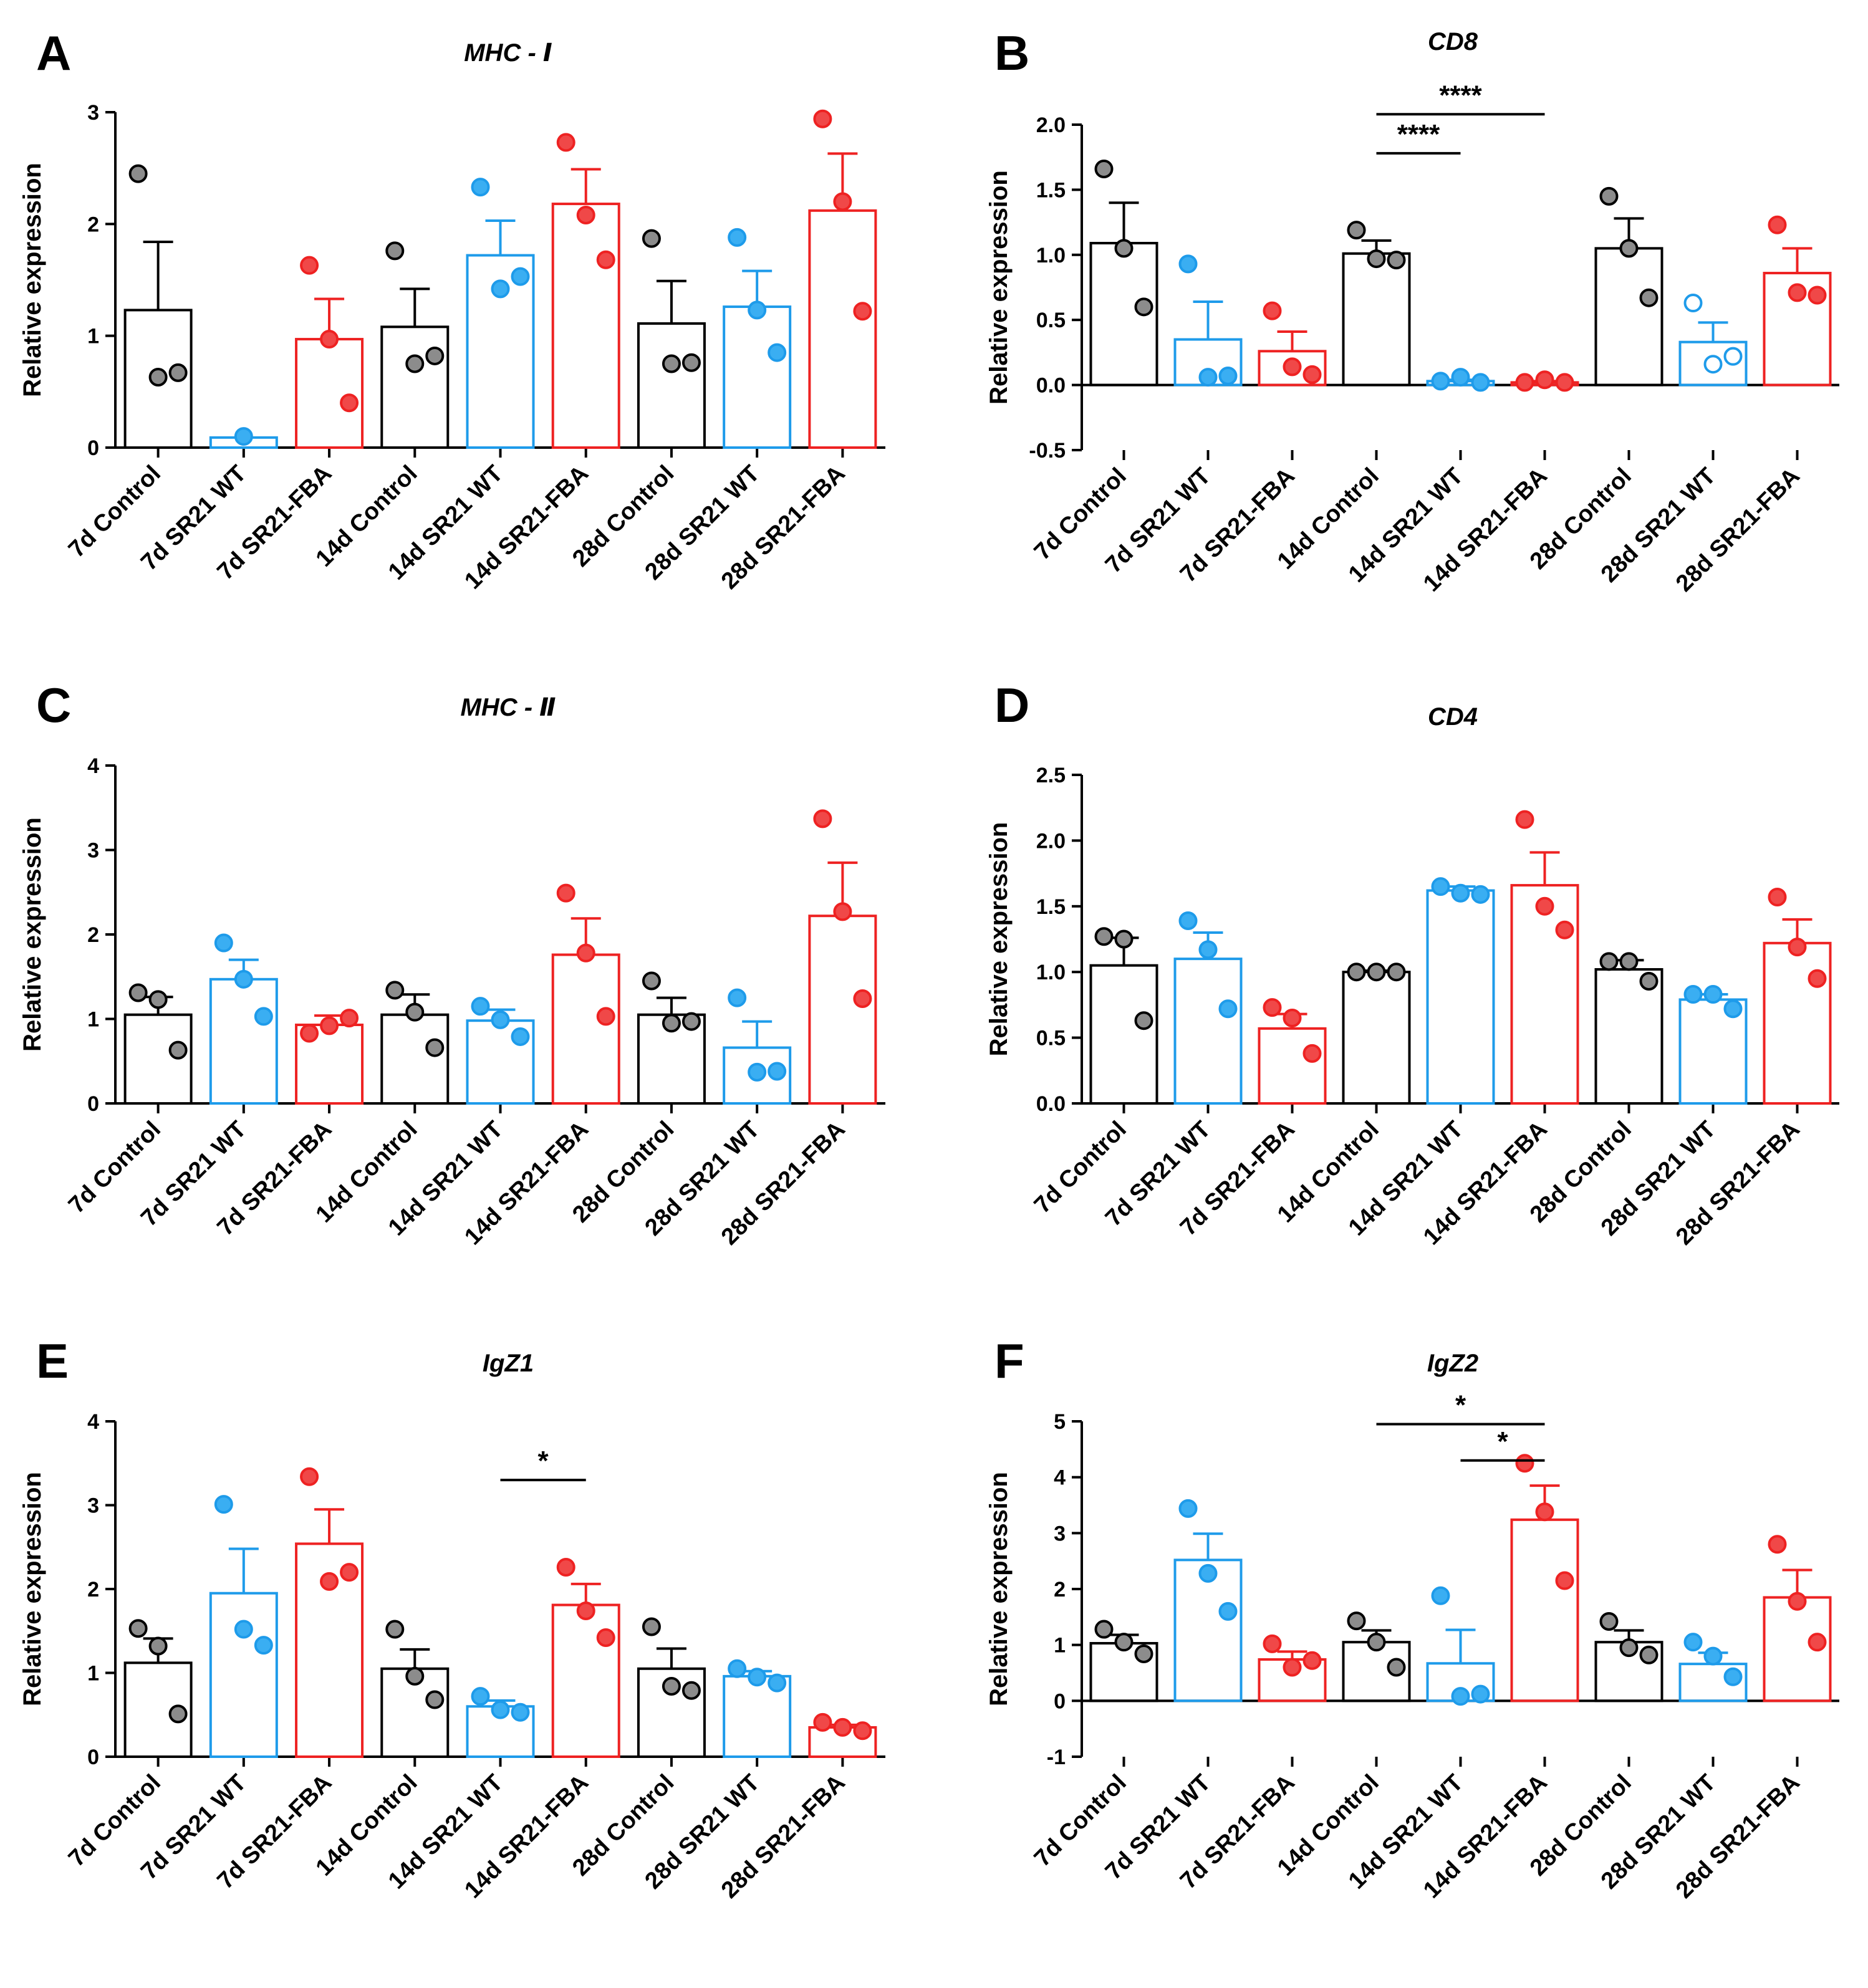 Image resolution: width=1868 pixels, height=1988 pixels. What do you see at coordinates (1012, 705) in the screenshot?
I see `panel-letter: D` at bounding box center [1012, 705].